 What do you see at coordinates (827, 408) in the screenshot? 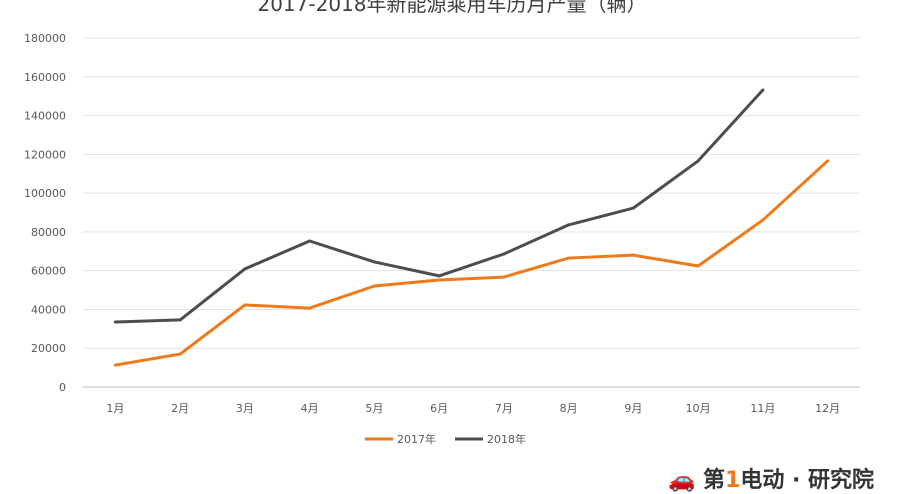
I see `x-tick-label: 12月` at bounding box center [827, 408].